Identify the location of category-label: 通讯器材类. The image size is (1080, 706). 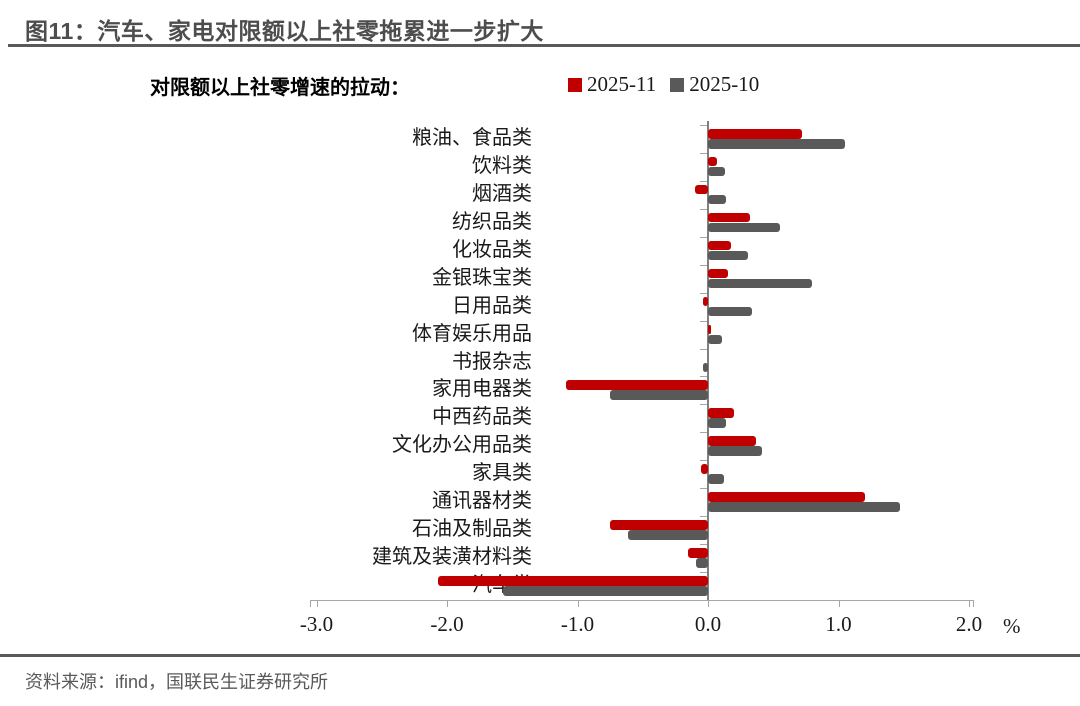
(482, 501).